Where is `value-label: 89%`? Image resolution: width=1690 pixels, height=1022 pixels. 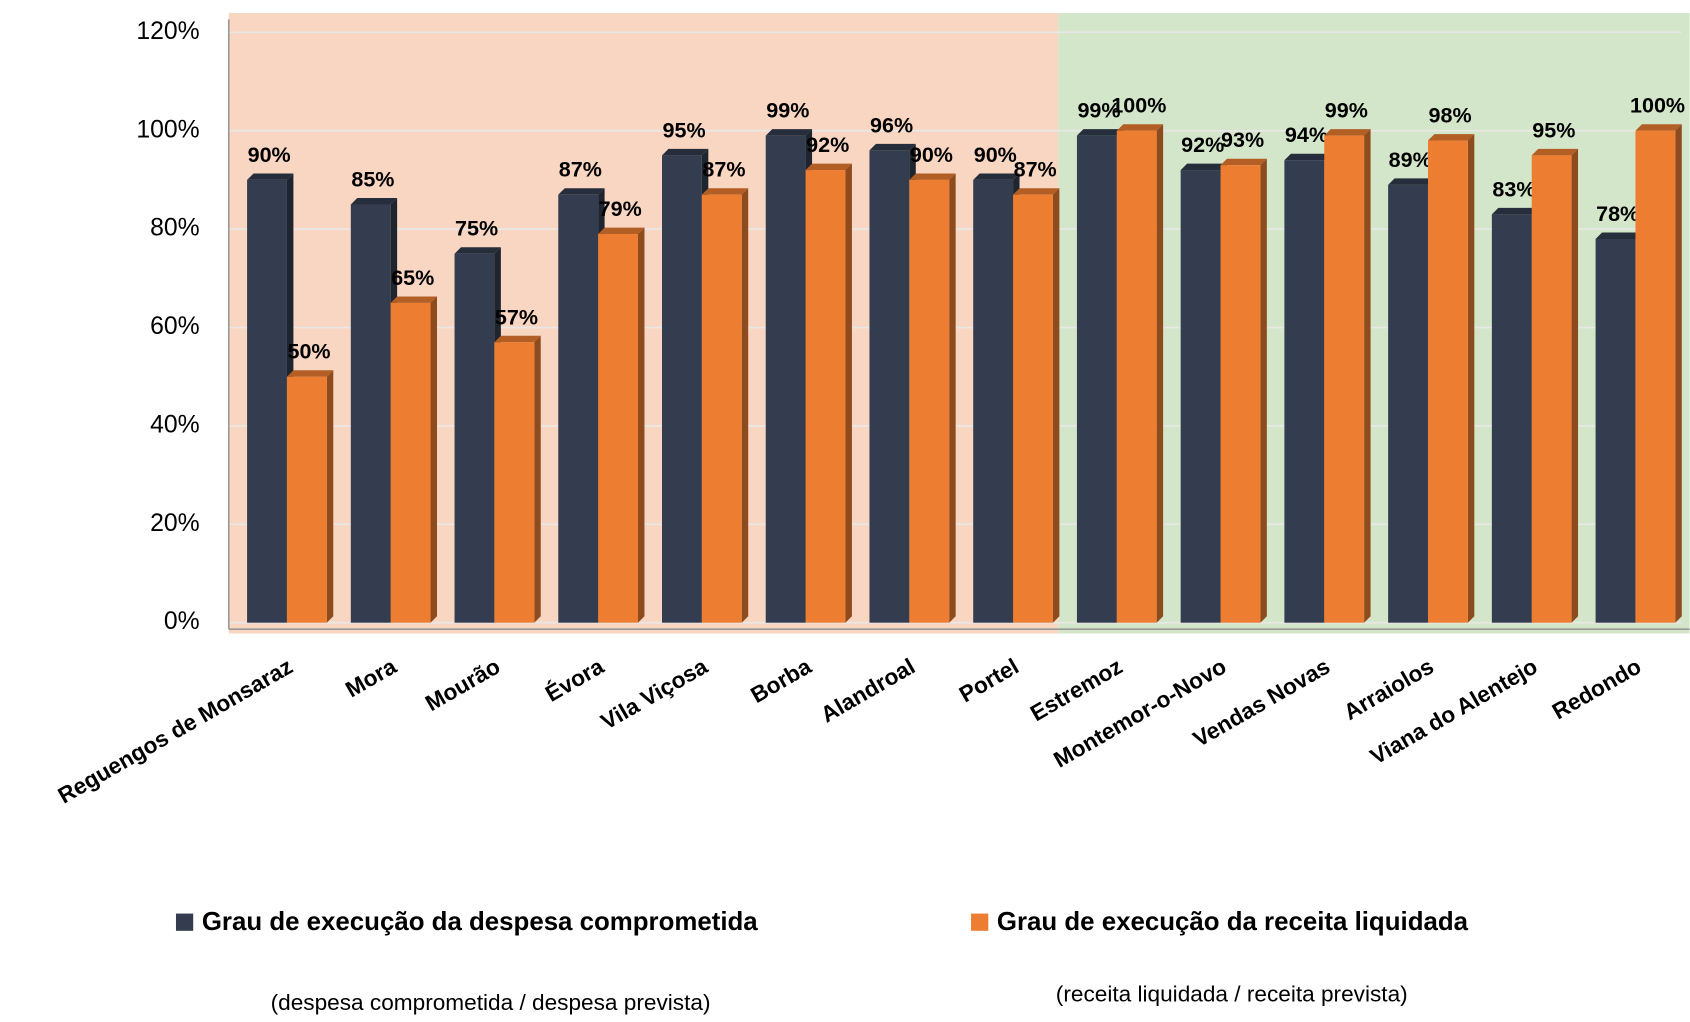
value-label: 89% is located at coordinates (1410, 160).